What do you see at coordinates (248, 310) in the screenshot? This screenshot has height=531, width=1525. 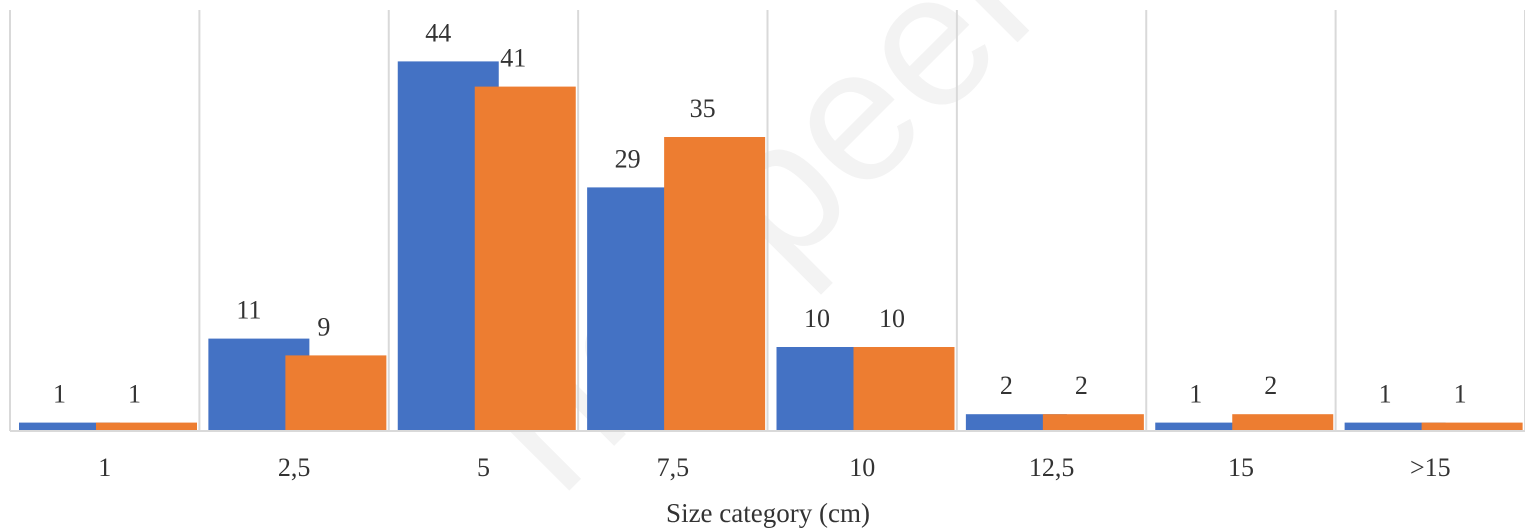 I see `data-label: 11` at bounding box center [248, 310].